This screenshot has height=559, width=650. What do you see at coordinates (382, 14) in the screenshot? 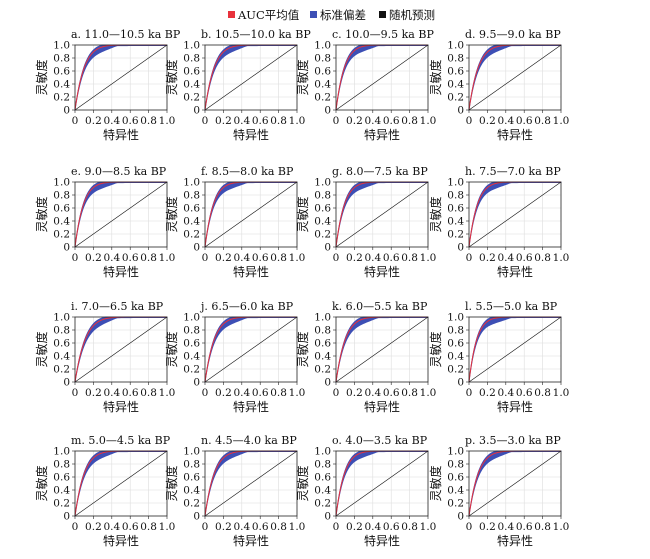
I see `legend-swatch-random` at bounding box center [382, 14].